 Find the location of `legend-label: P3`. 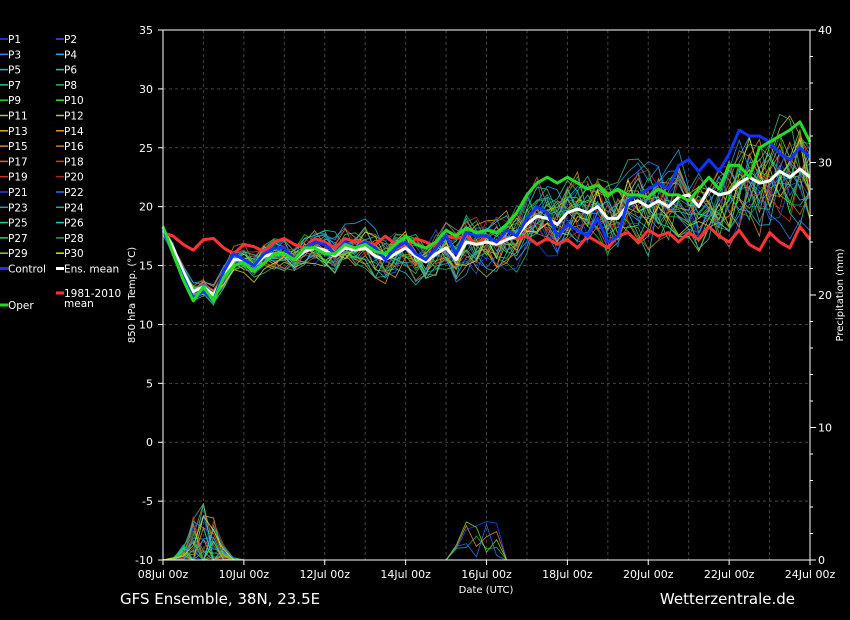

legend-label: P3 is located at coordinates (14, 55).